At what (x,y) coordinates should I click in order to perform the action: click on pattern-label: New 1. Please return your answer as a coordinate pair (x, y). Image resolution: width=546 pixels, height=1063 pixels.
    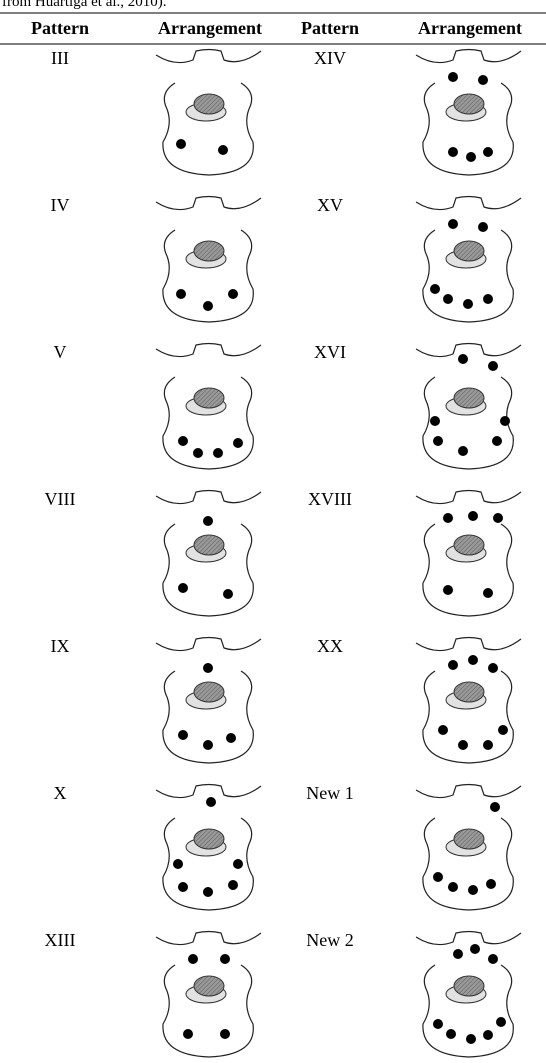
    Looking at the image, I should click on (330, 793).